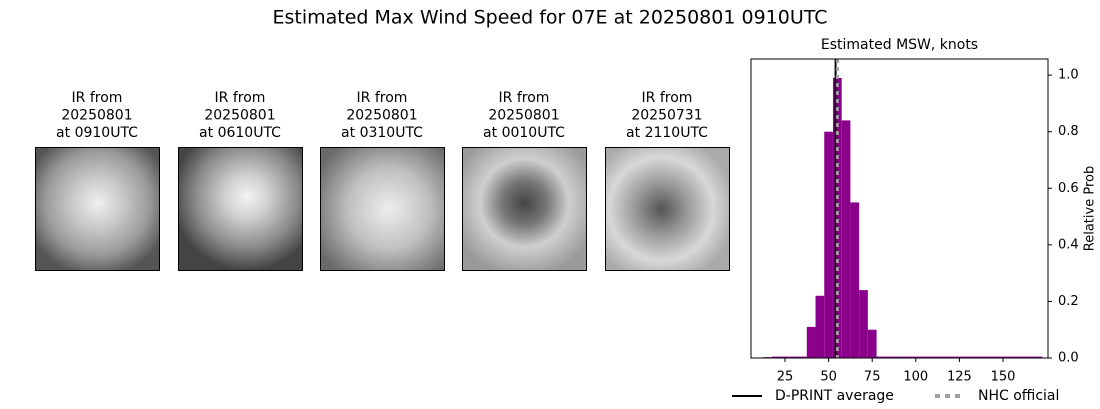 This screenshot has width=1100, height=409. Describe the element at coordinates (1068, 301) in the screenshot. I see `y-tick-label: 0.2` at that location.